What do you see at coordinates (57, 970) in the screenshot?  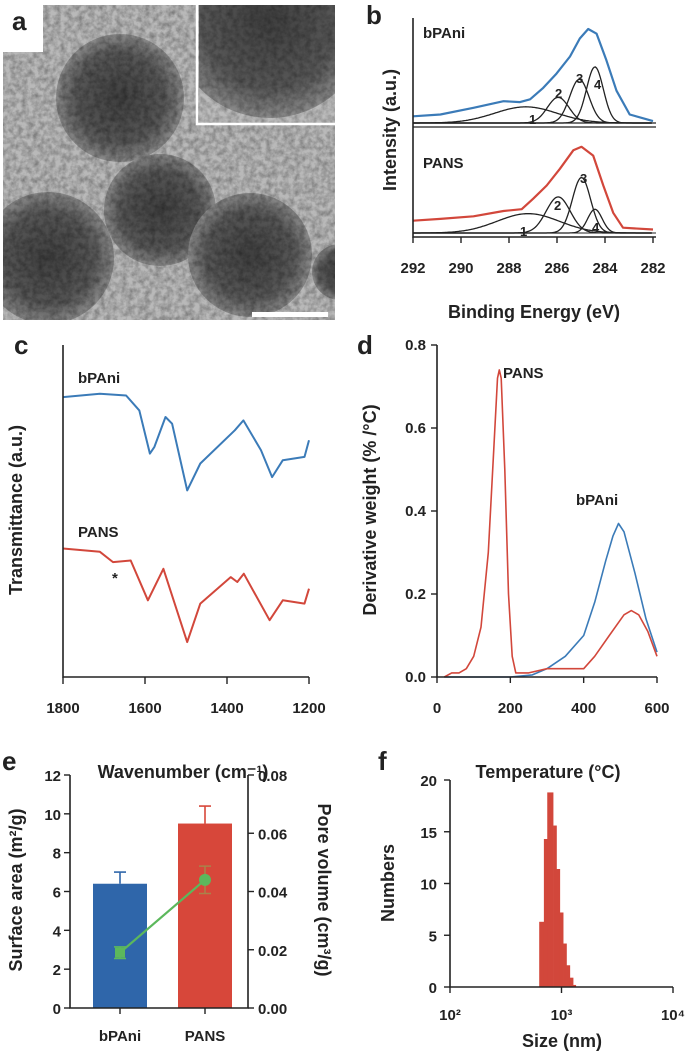 I see `e-y-tick-label: 2` at bounding box center [57, 970].